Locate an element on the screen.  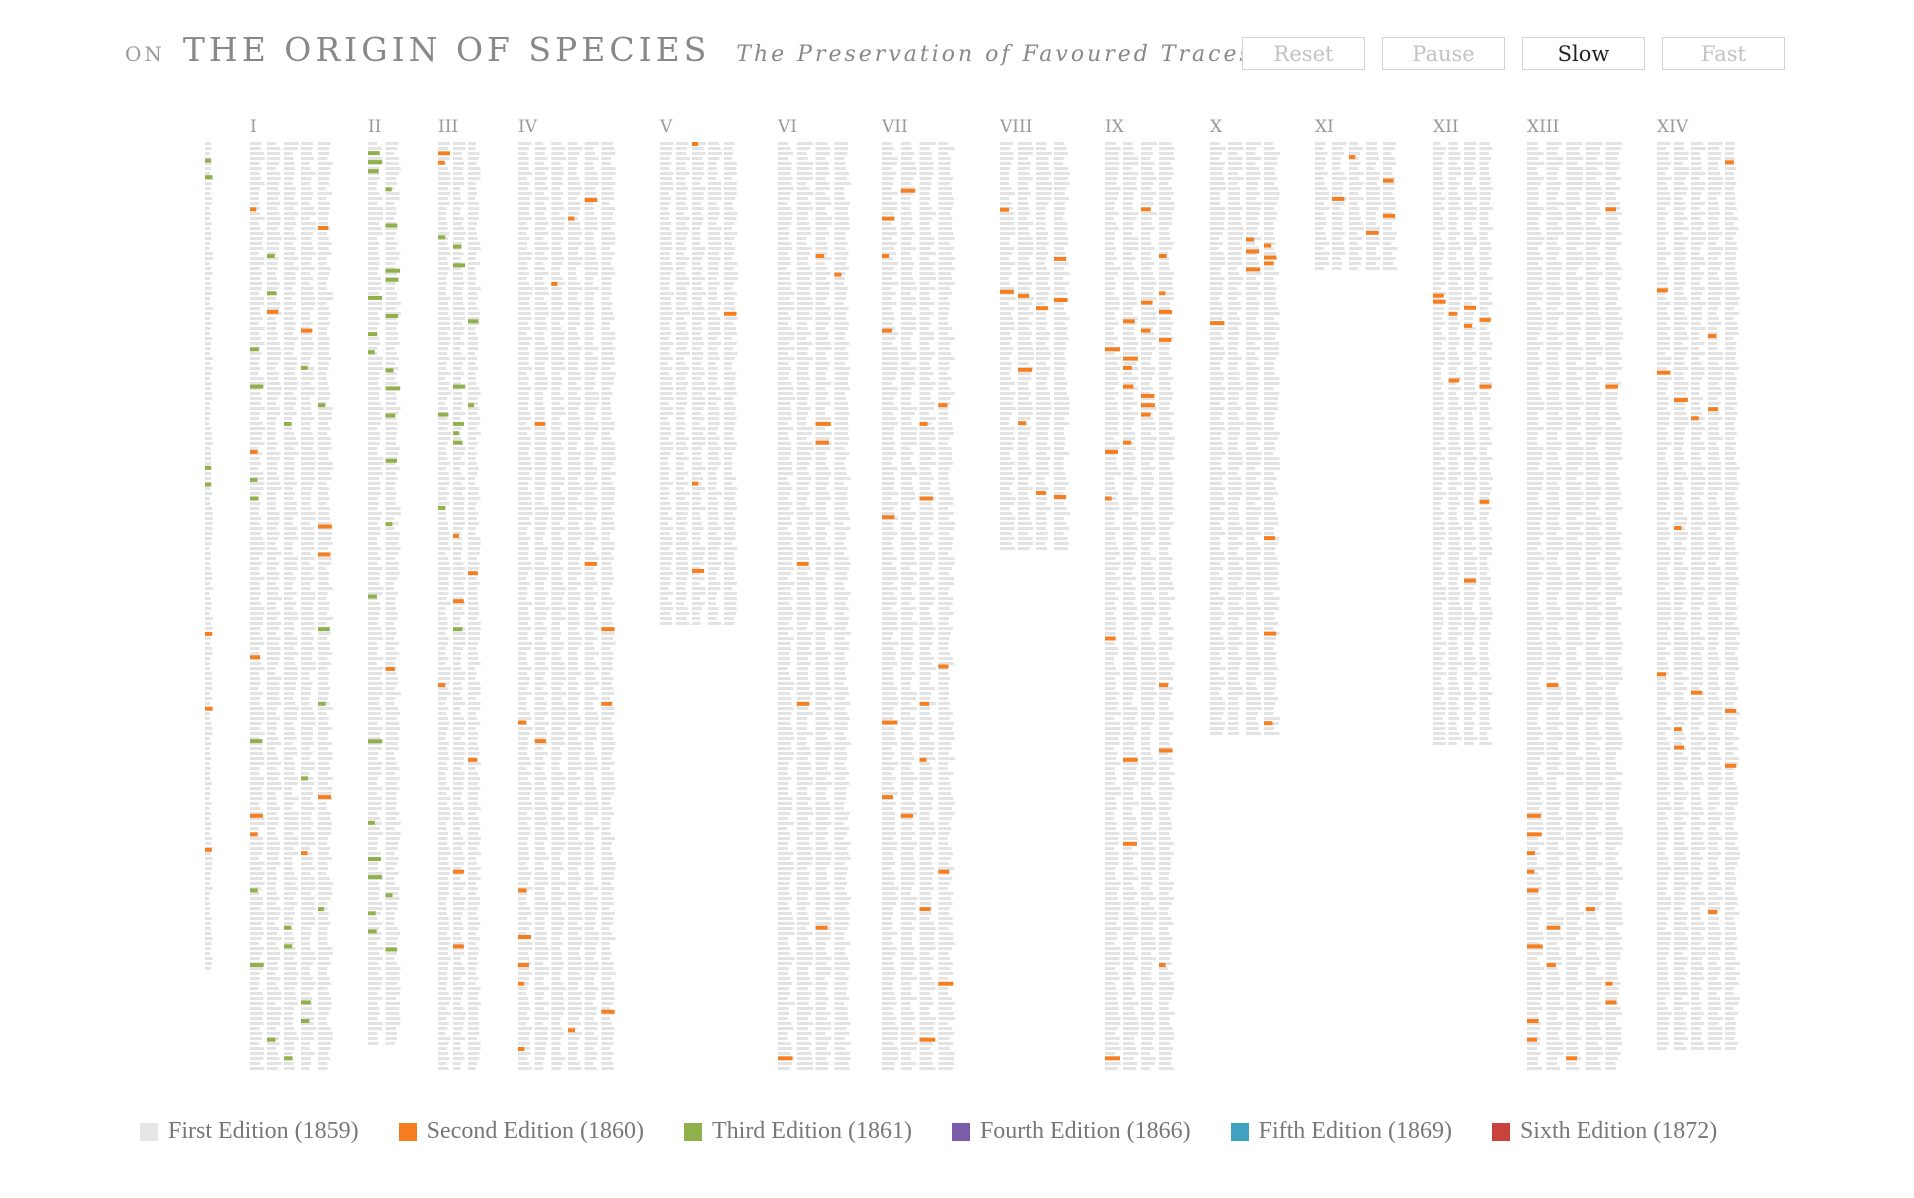
legend-item-second: Second Edition (1860) is located at coordinates (521, 1131).